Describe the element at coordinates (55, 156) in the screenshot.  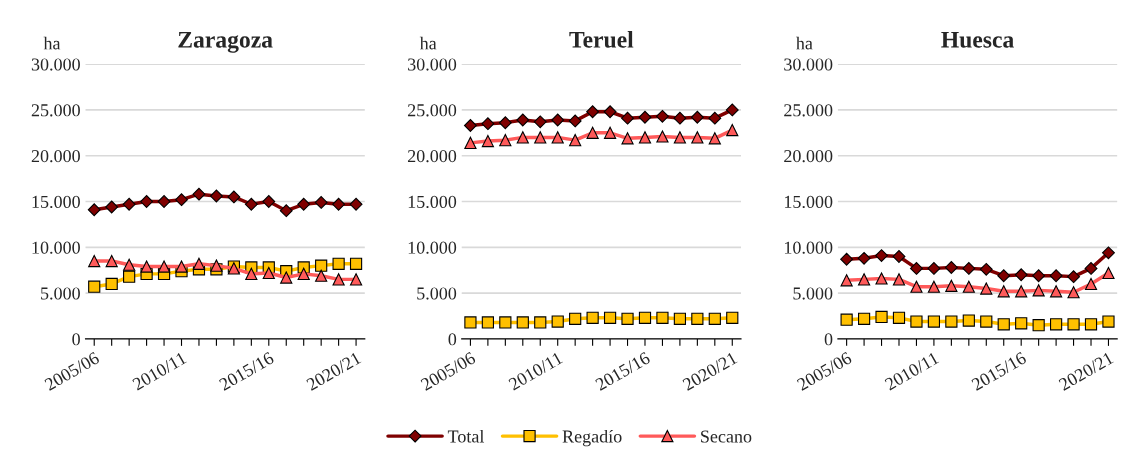
I see `y-tick-label: 20.000` at that location.